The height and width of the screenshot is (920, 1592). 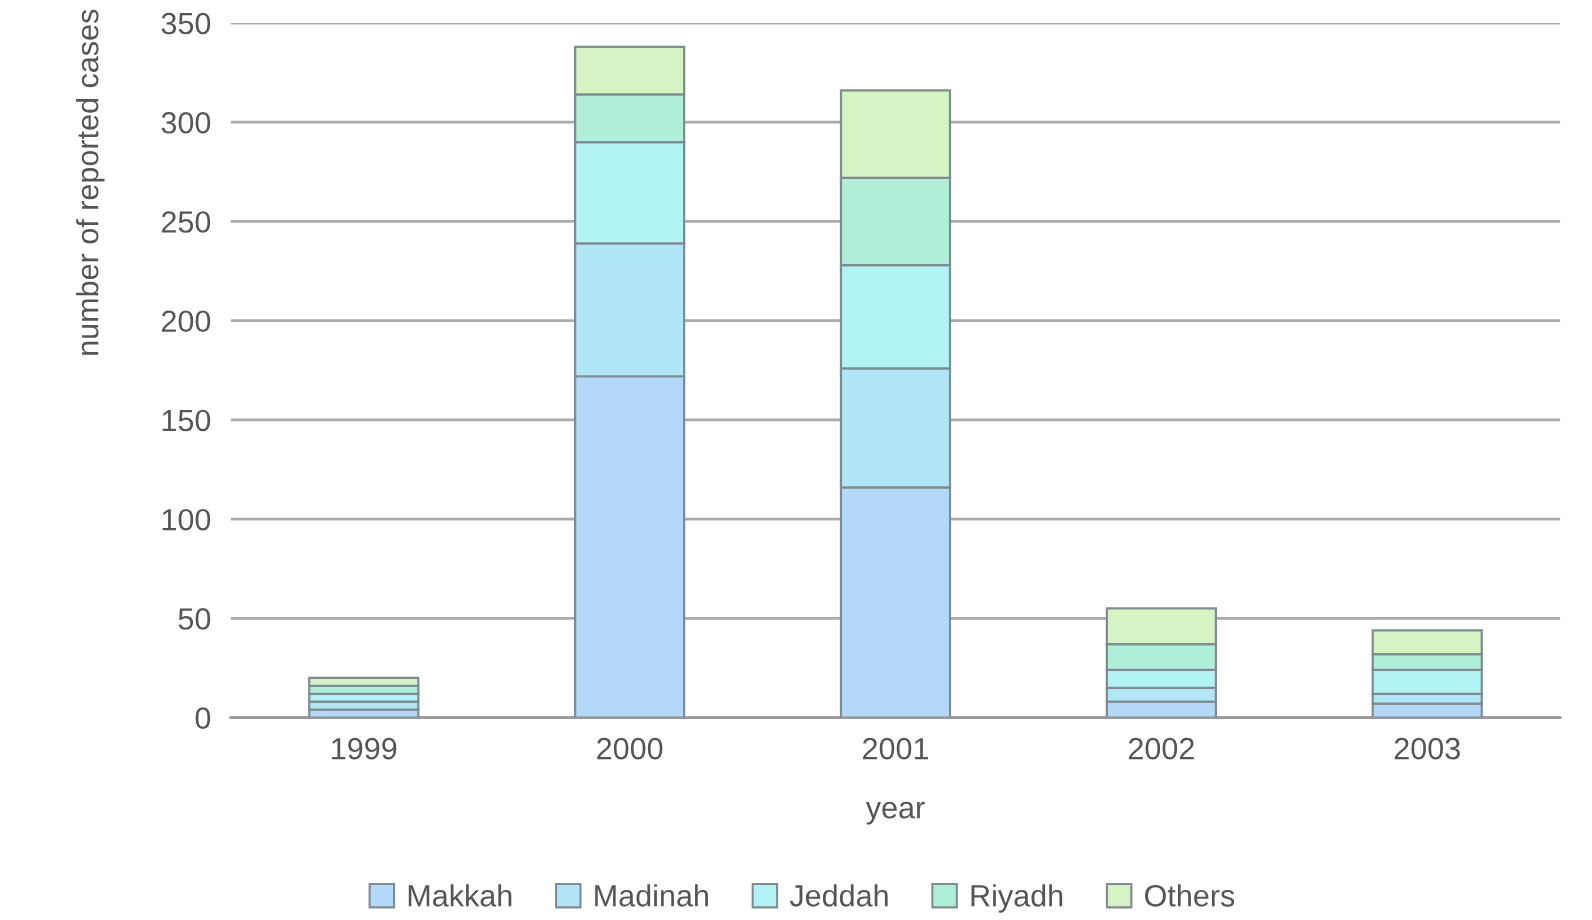 I want to click on x-tick-label: 2002, so click(x=1161, y=748).